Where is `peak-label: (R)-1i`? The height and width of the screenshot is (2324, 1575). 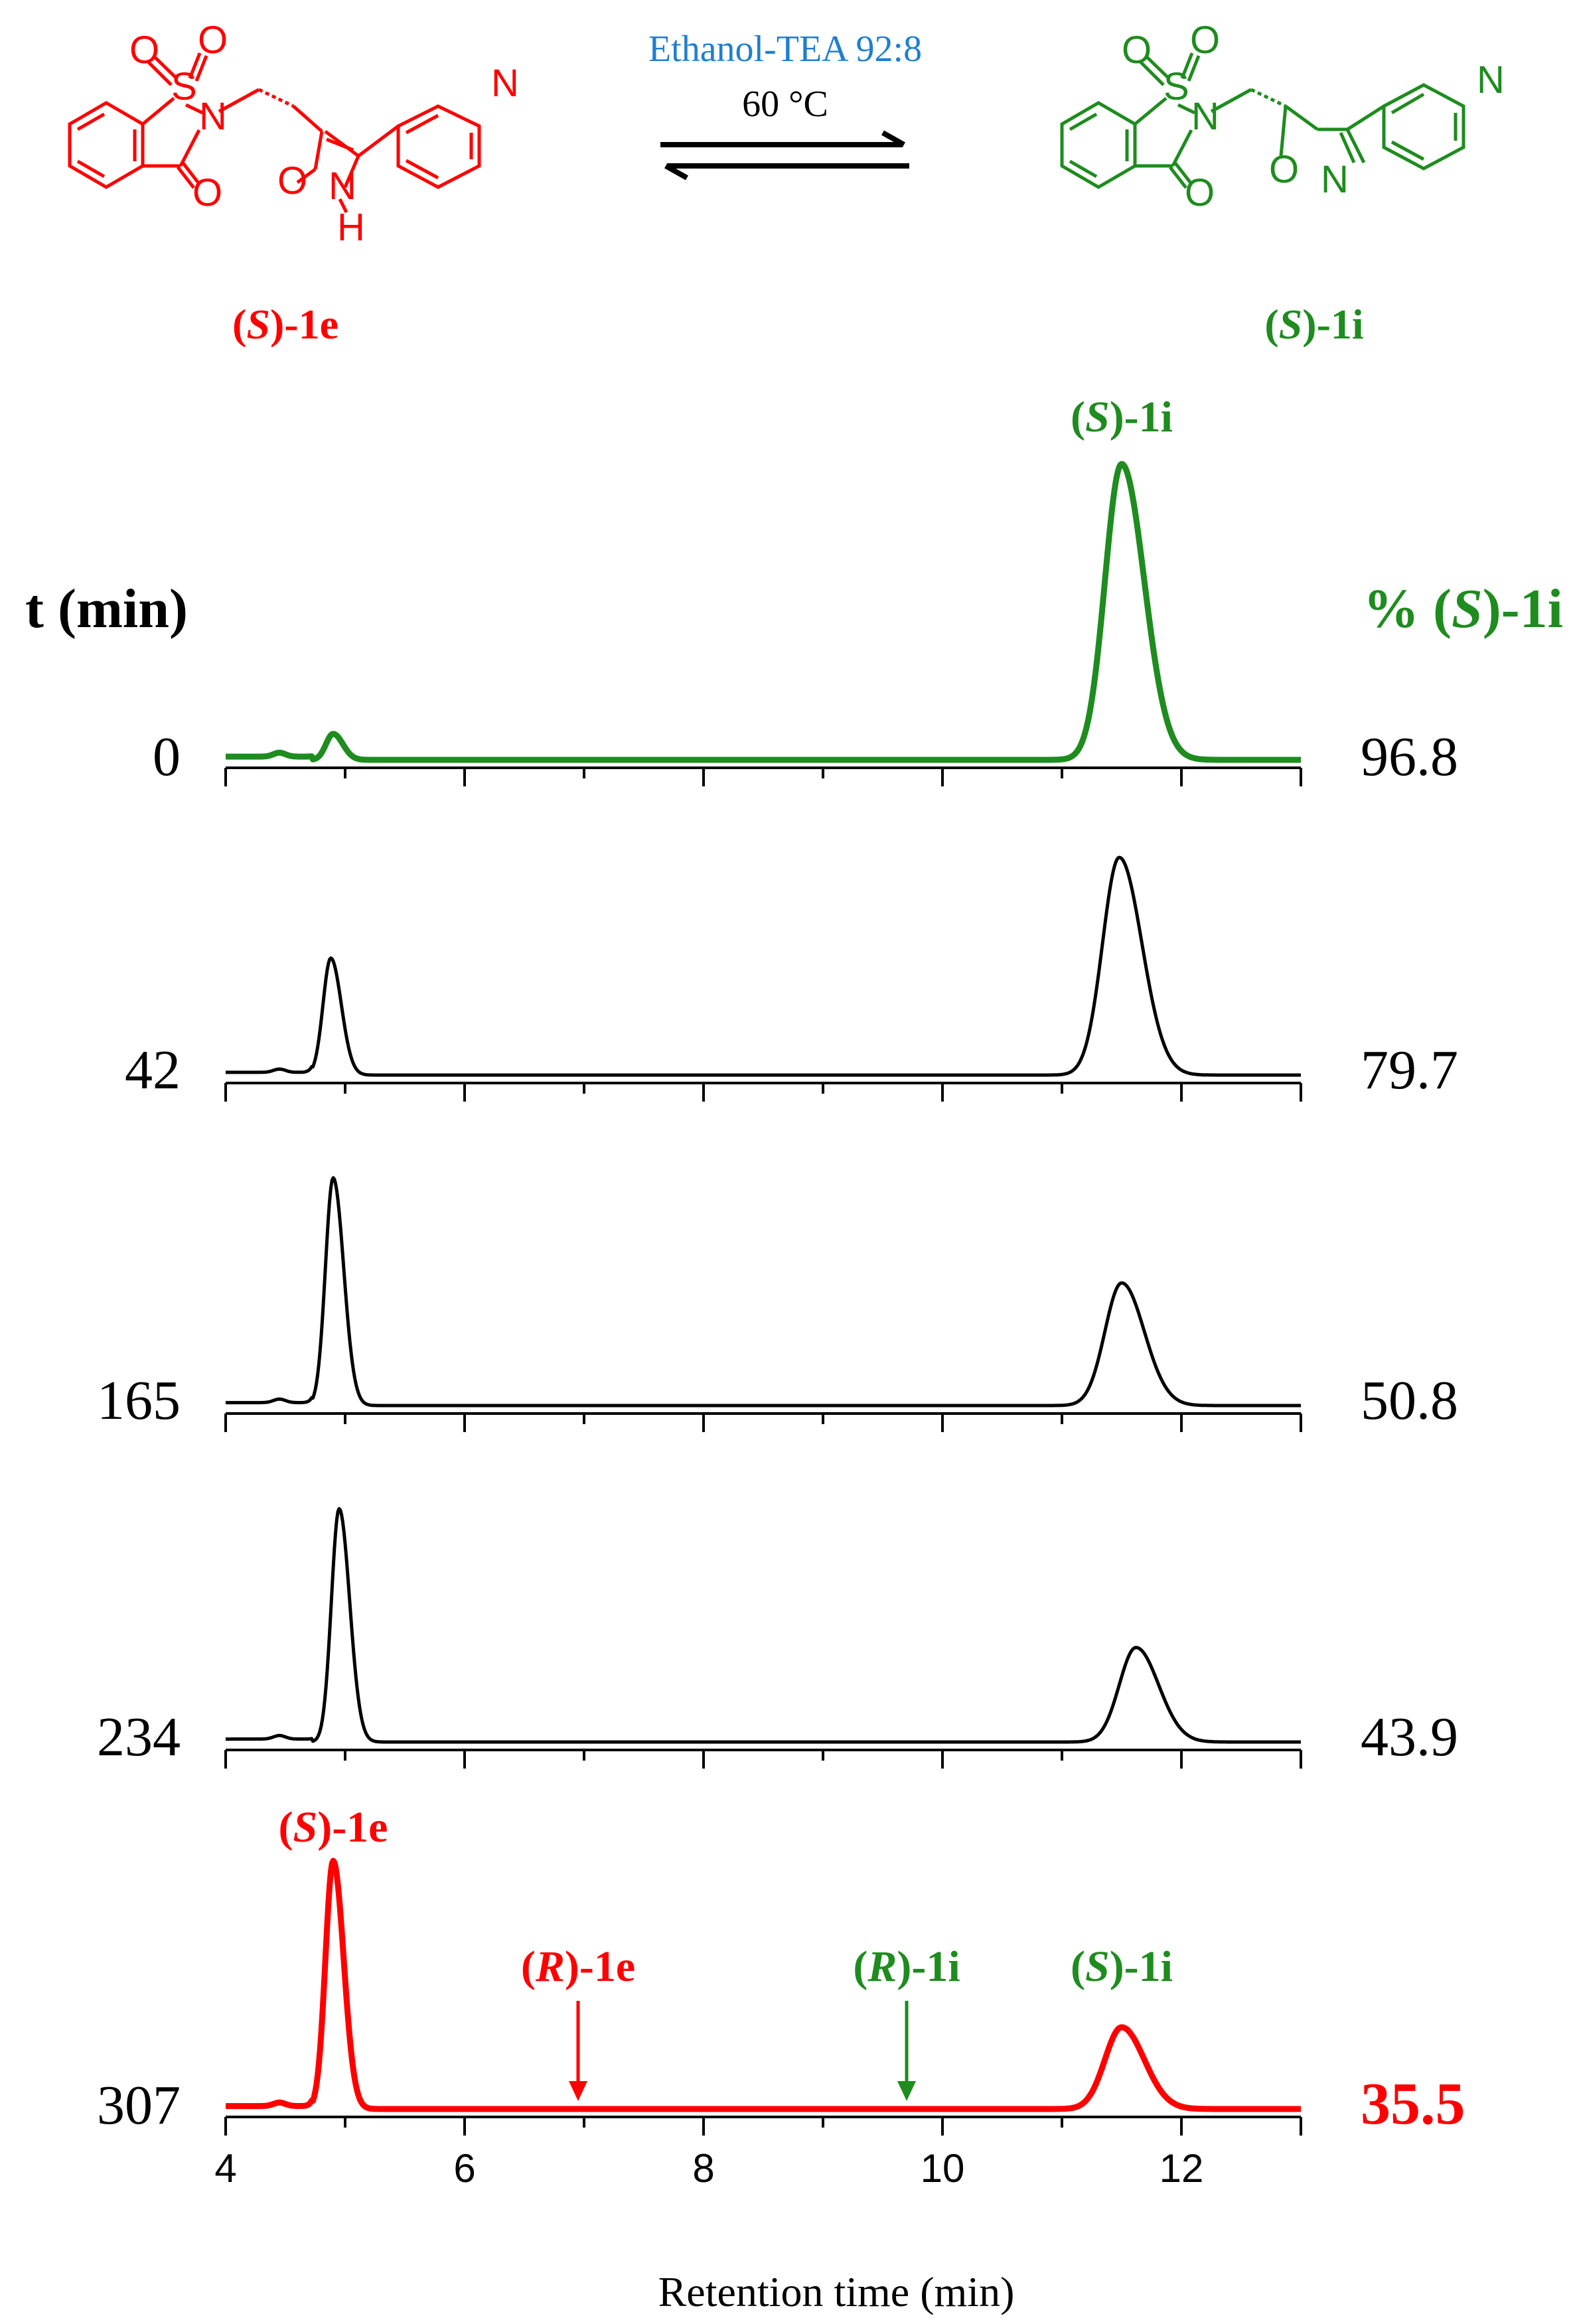 peak-label: (R)-1i is located at coordinates (906, 1966).